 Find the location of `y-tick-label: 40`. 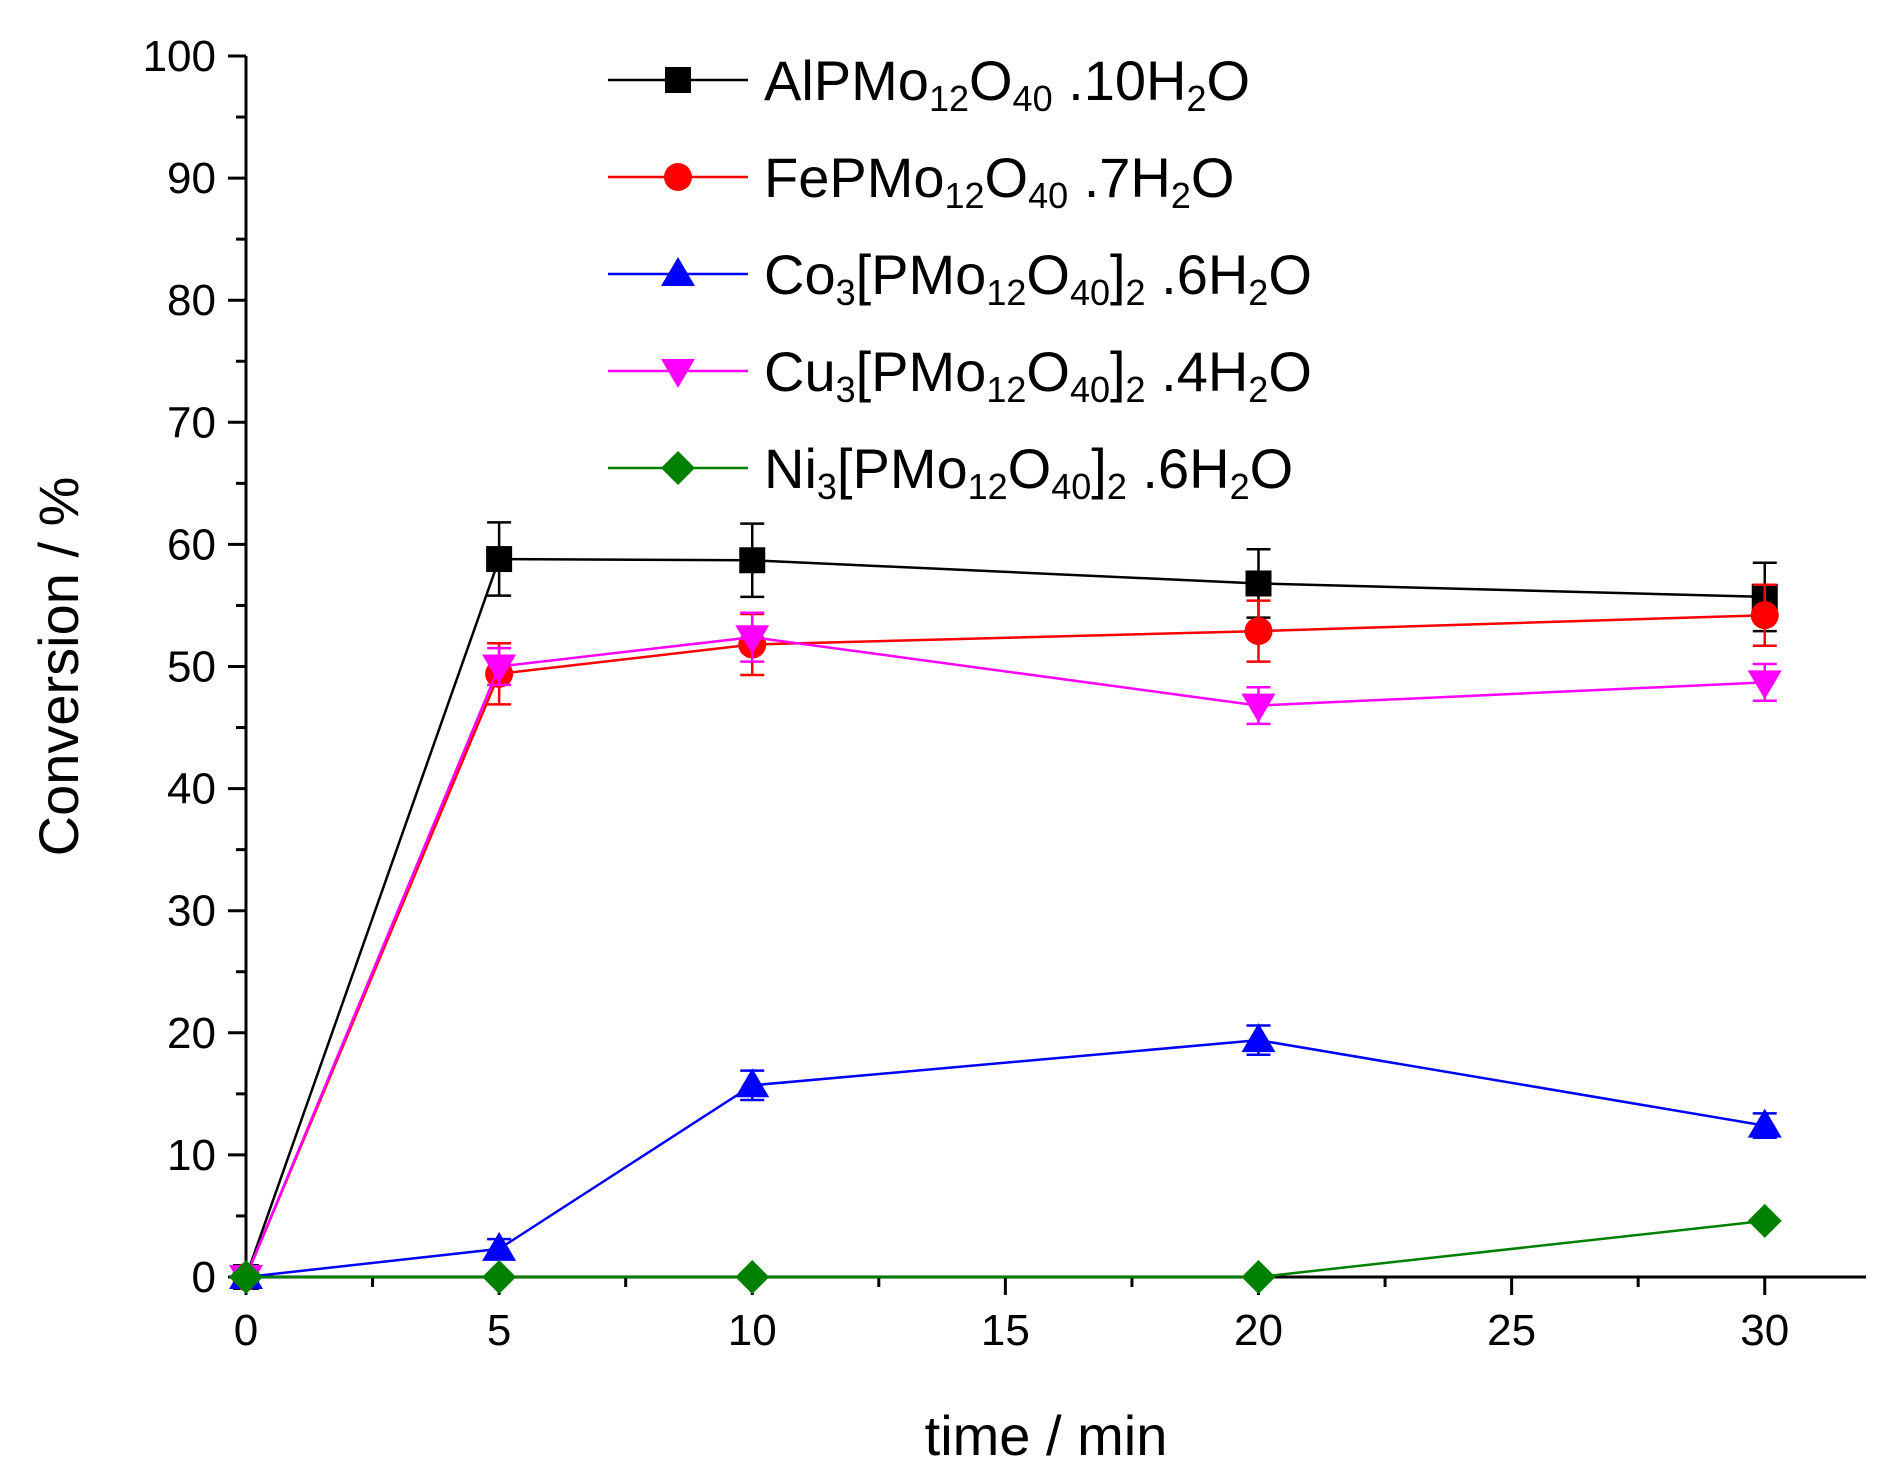

y-tick-label: 40 is located at coordinates (191, 789).